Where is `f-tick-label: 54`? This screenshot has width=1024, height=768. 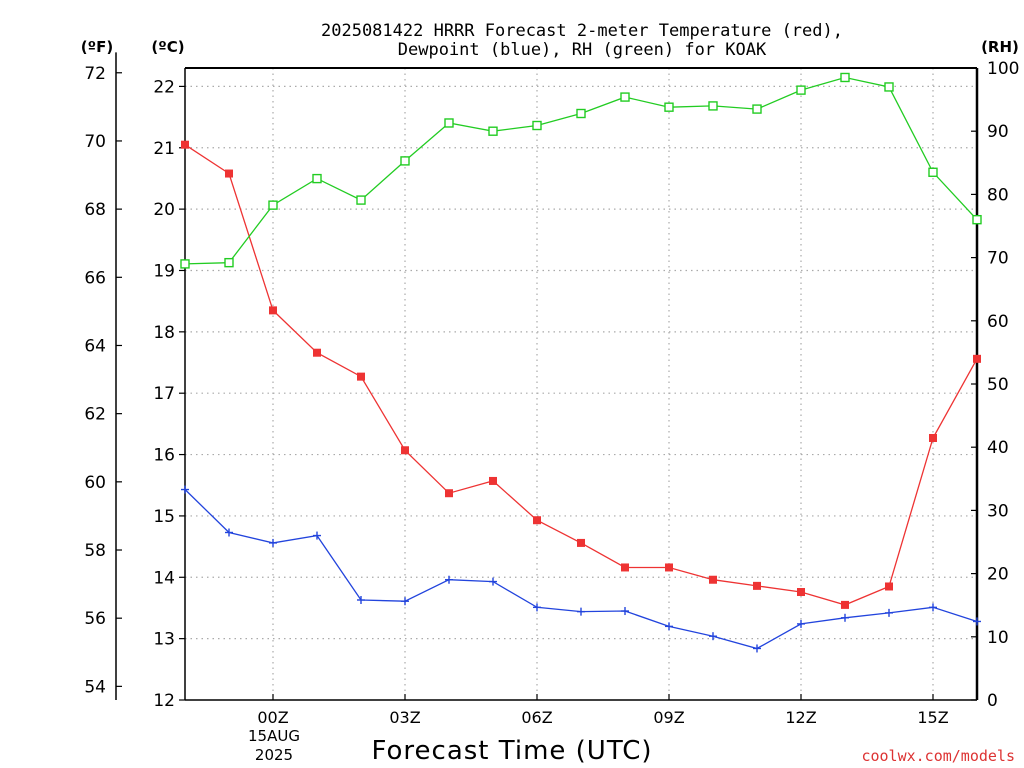
f-tick-label: 54 is located at coordinates (95, 687).